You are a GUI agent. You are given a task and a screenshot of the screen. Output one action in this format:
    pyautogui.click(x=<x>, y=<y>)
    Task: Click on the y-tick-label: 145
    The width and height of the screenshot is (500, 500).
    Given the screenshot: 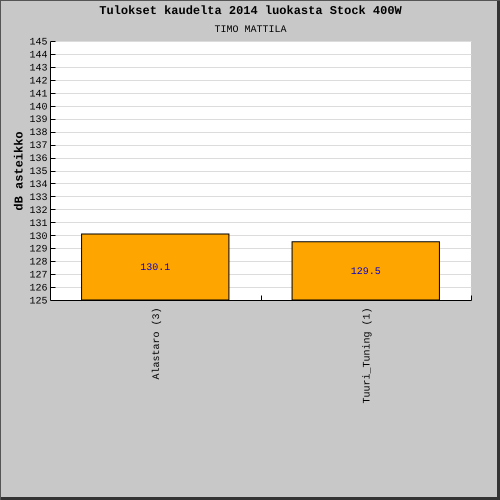 What is the action you would take?
    pyautogui.click(x=38, y=43)
    